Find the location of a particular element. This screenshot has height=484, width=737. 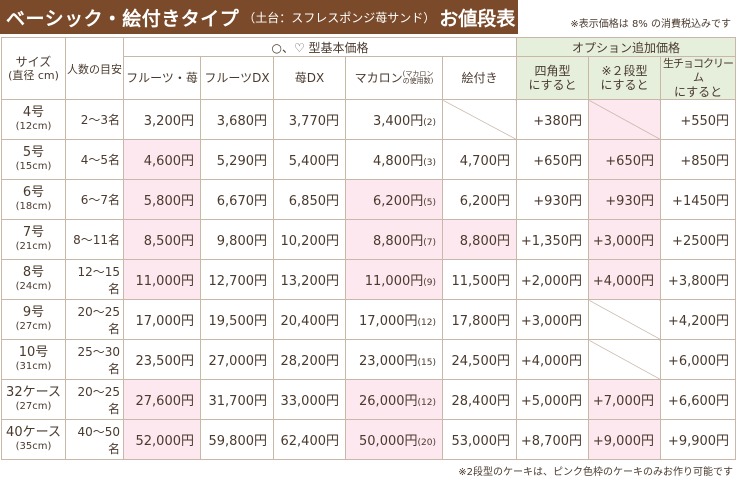

price-etsuki: 28,400円 is located at coordinates (479, 399).